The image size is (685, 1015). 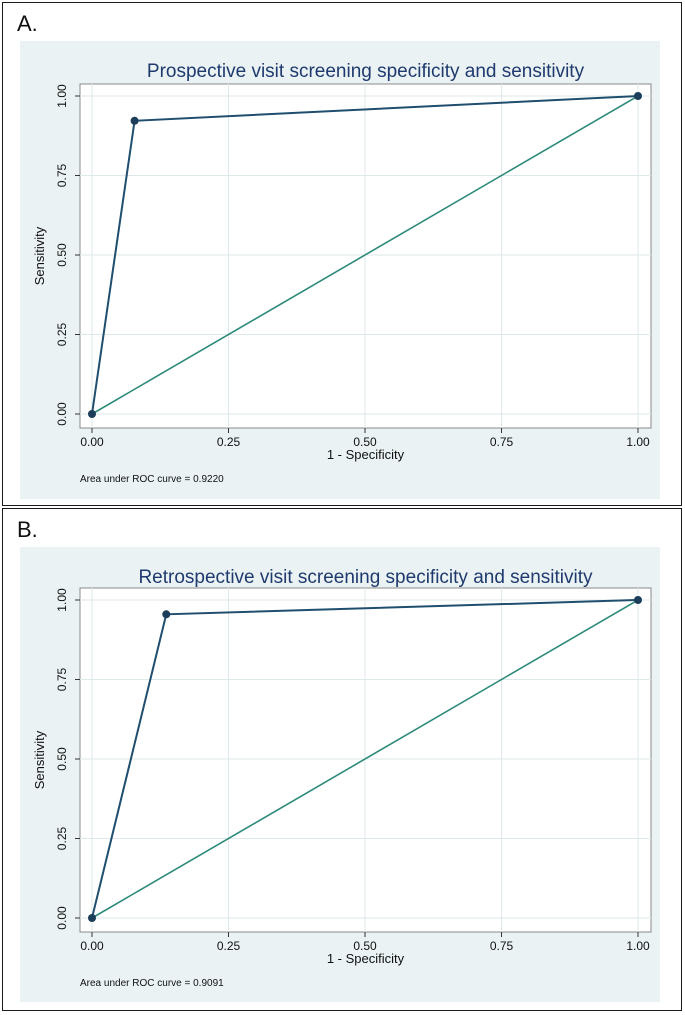 What do you see at coordinates (152, 983) in the screenshot?
I see `auc-annotation: Area under ROC curve = 0.9091` at bounding box center [152, 983].